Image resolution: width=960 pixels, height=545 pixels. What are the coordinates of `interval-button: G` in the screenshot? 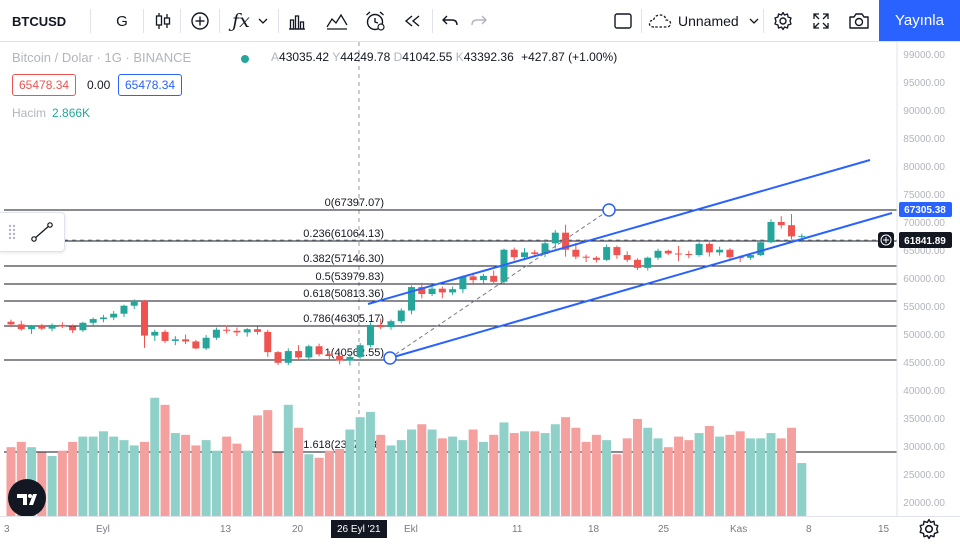 It's located at (122, 21).